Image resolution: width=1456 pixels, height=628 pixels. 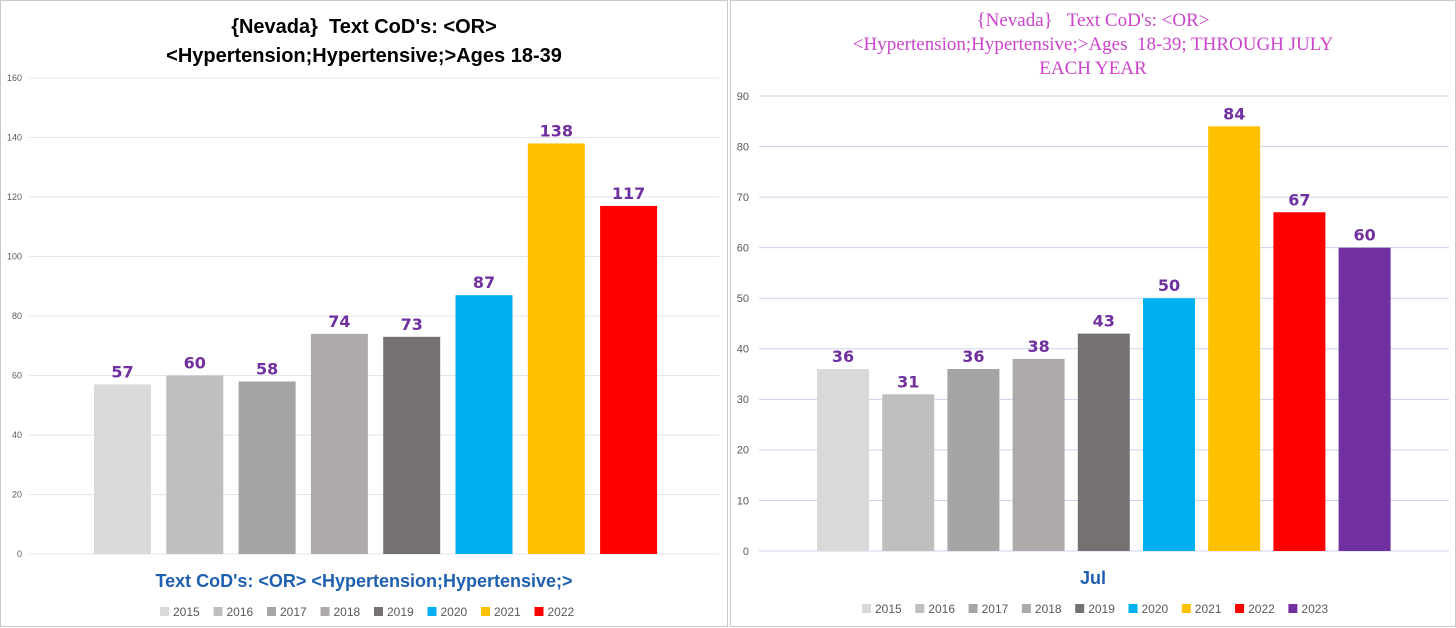 What do you see at coordinates (195, 363) in the screenshot?
I see `data-label-2016: 60` at bounding box center [195, 363].